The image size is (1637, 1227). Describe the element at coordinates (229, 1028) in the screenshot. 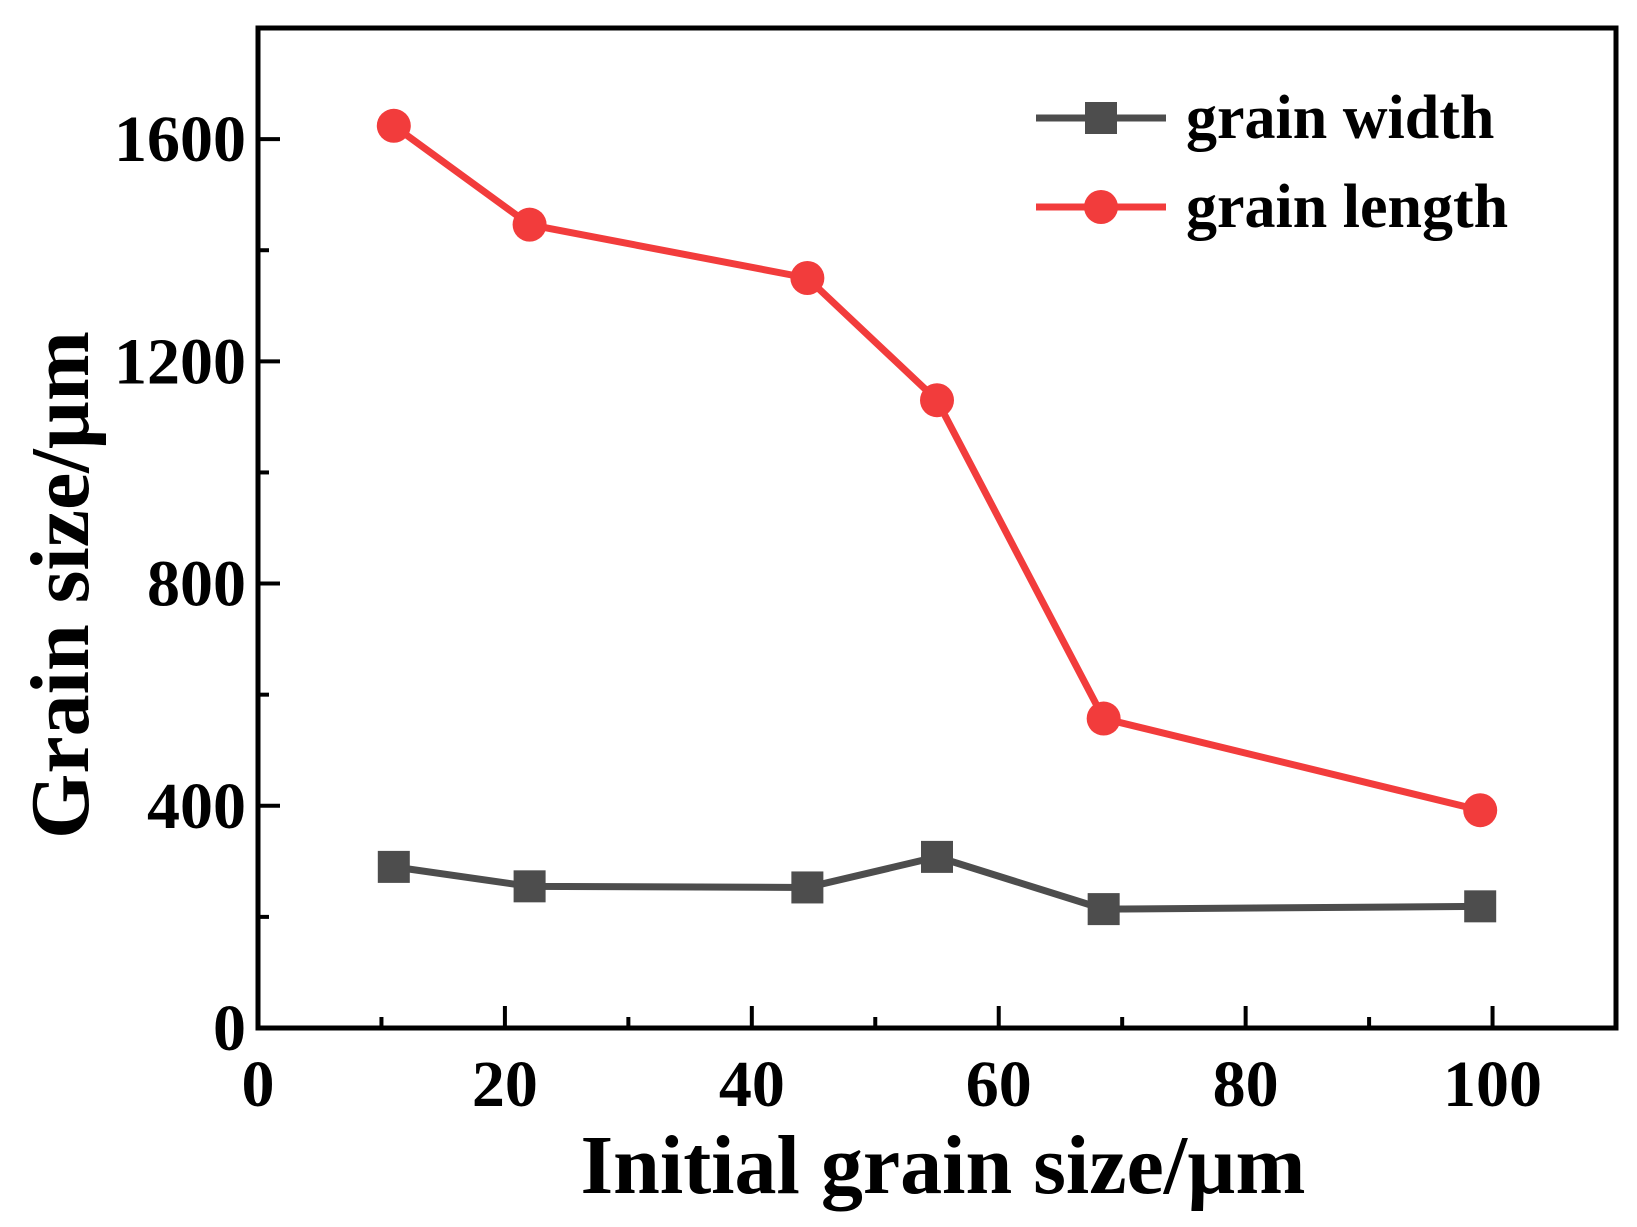

I see `y-tick-label: 0` at that location.